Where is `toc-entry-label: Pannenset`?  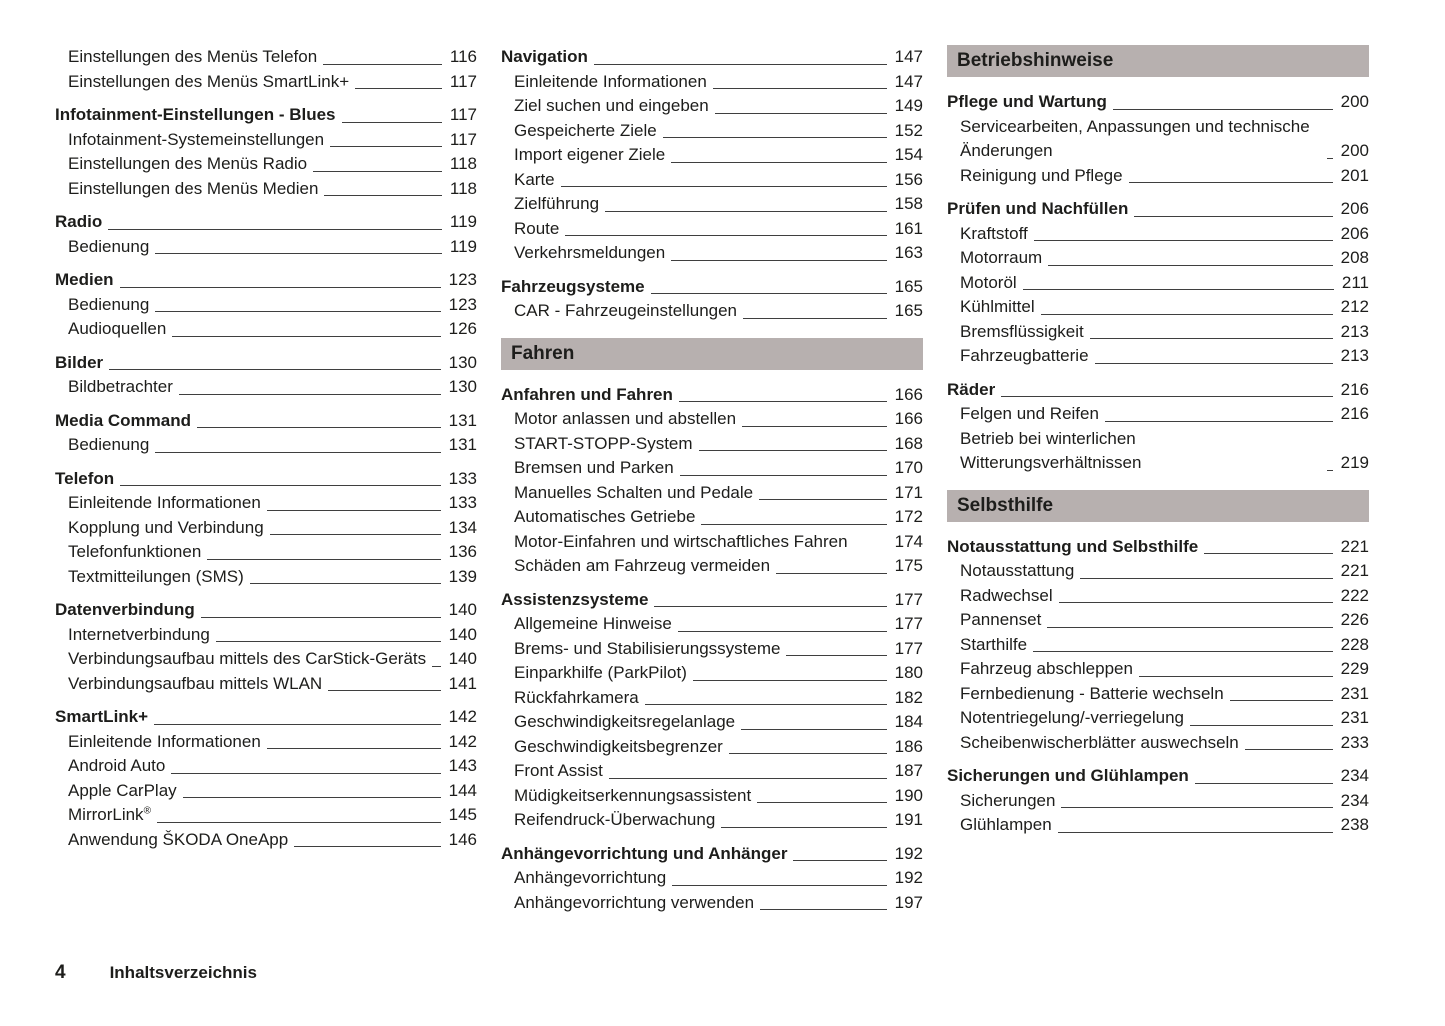 toc-entry-label: Pannenset is located at coordinates (1001, 619).